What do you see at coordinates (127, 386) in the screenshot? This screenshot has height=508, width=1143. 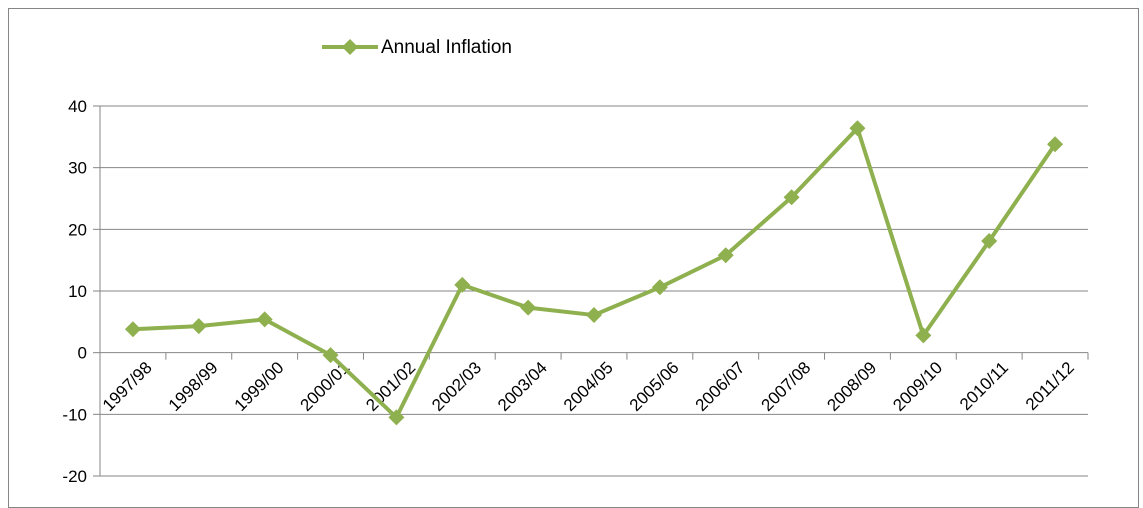 I see `x-tick-label: 1997/98` at bounding box center [127, 386].